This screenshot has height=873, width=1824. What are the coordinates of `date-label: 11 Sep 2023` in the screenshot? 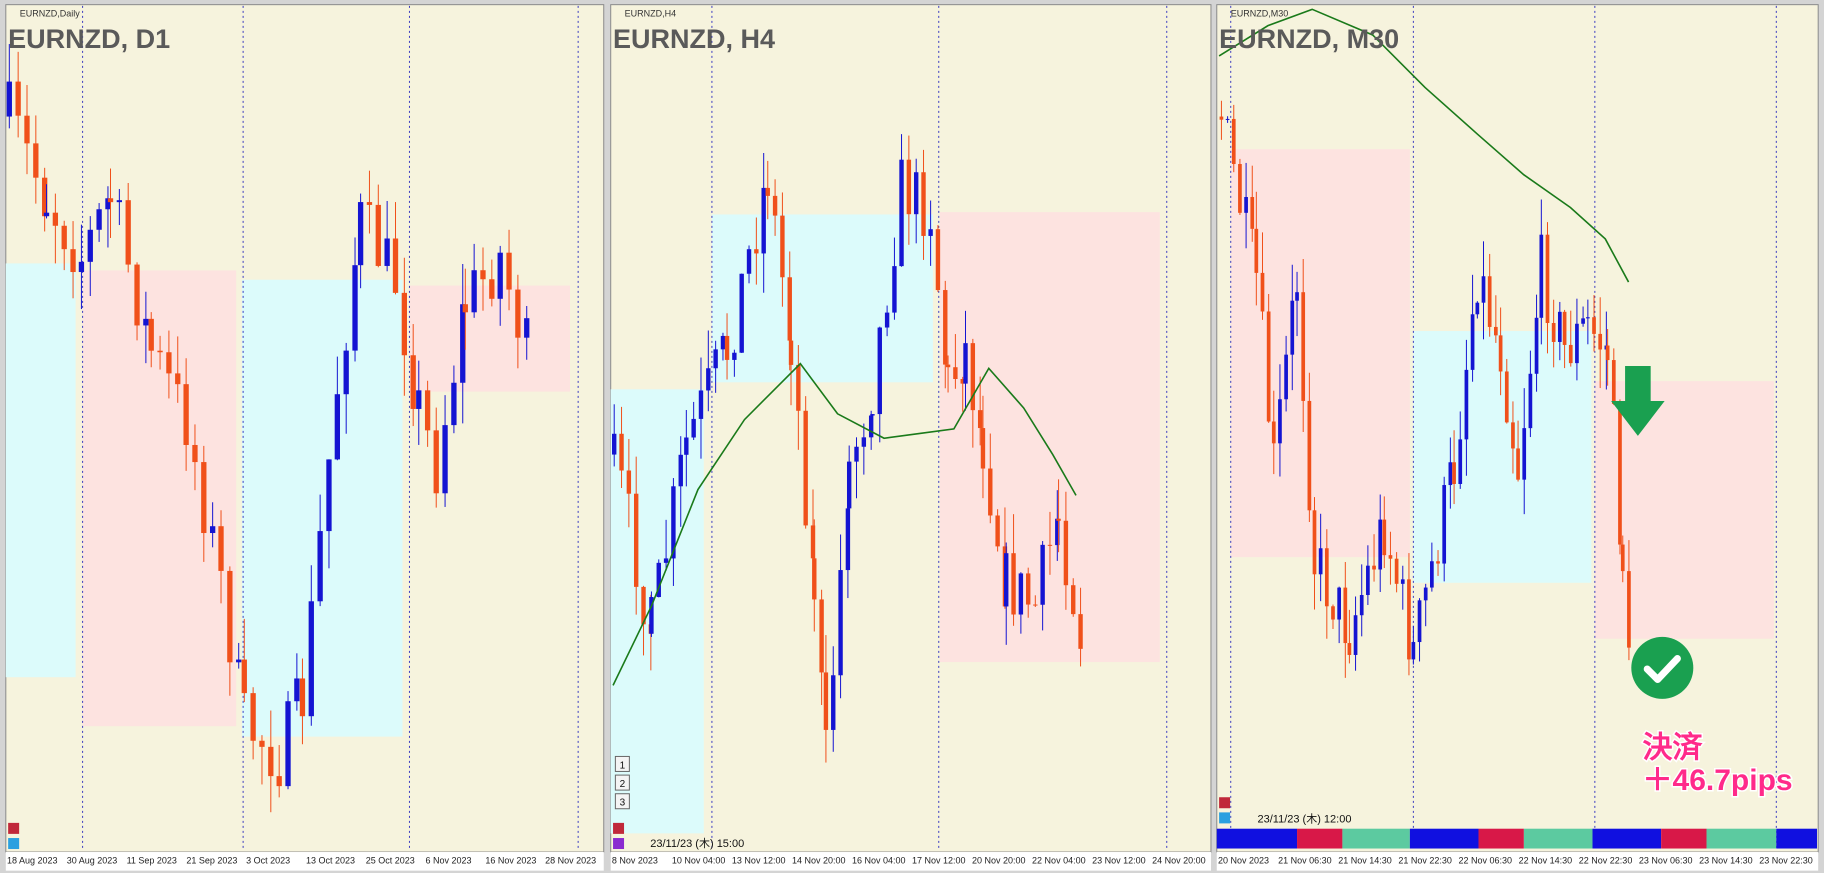 It's located at (152, 861).